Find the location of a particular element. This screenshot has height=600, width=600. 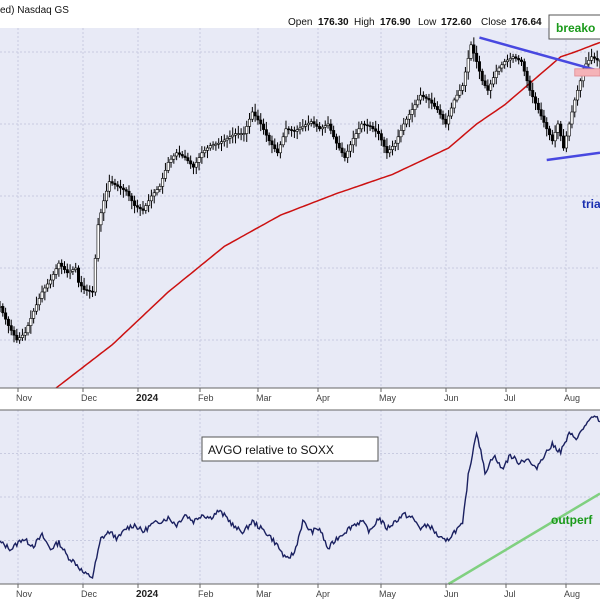

outperform-label: outperf is located at coordinates (572, 520).